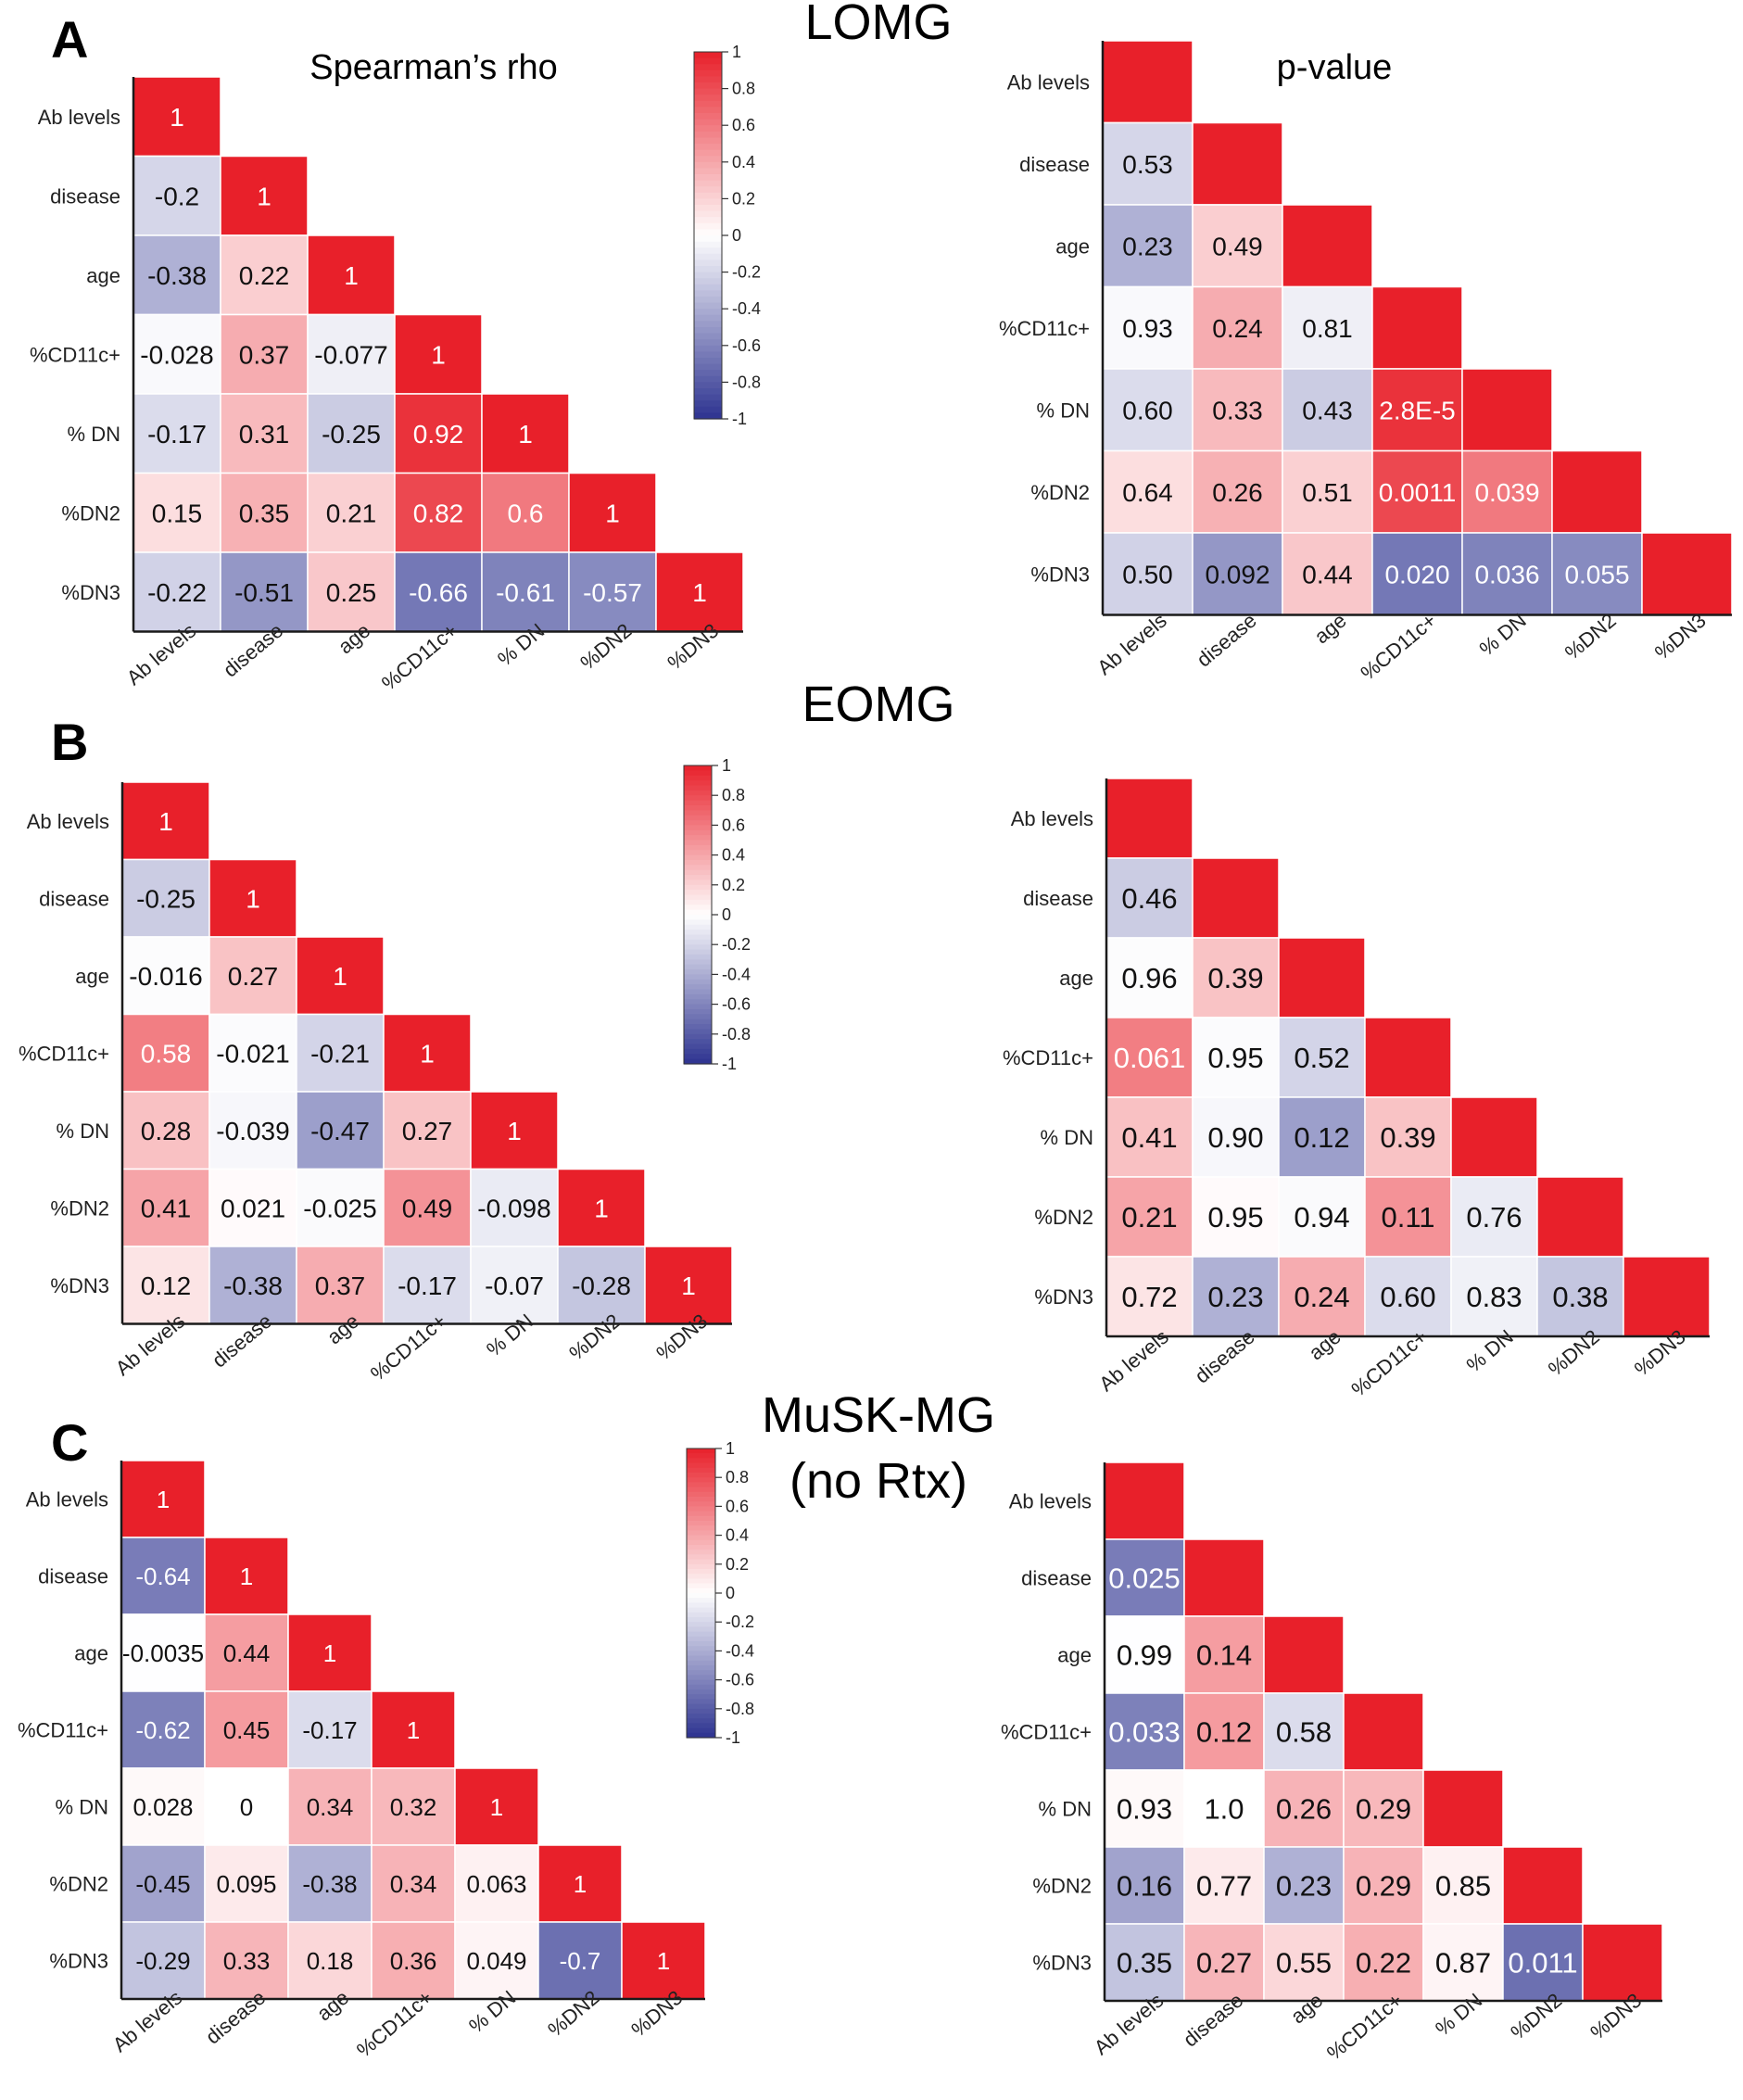 This screenshot has height=2100, width=1743. What do you see at coordinates (580, 1960) in the screenshot?
I see `heatmap-cell-pc-rho-r6-c5` at bounding box center [580, 1960].